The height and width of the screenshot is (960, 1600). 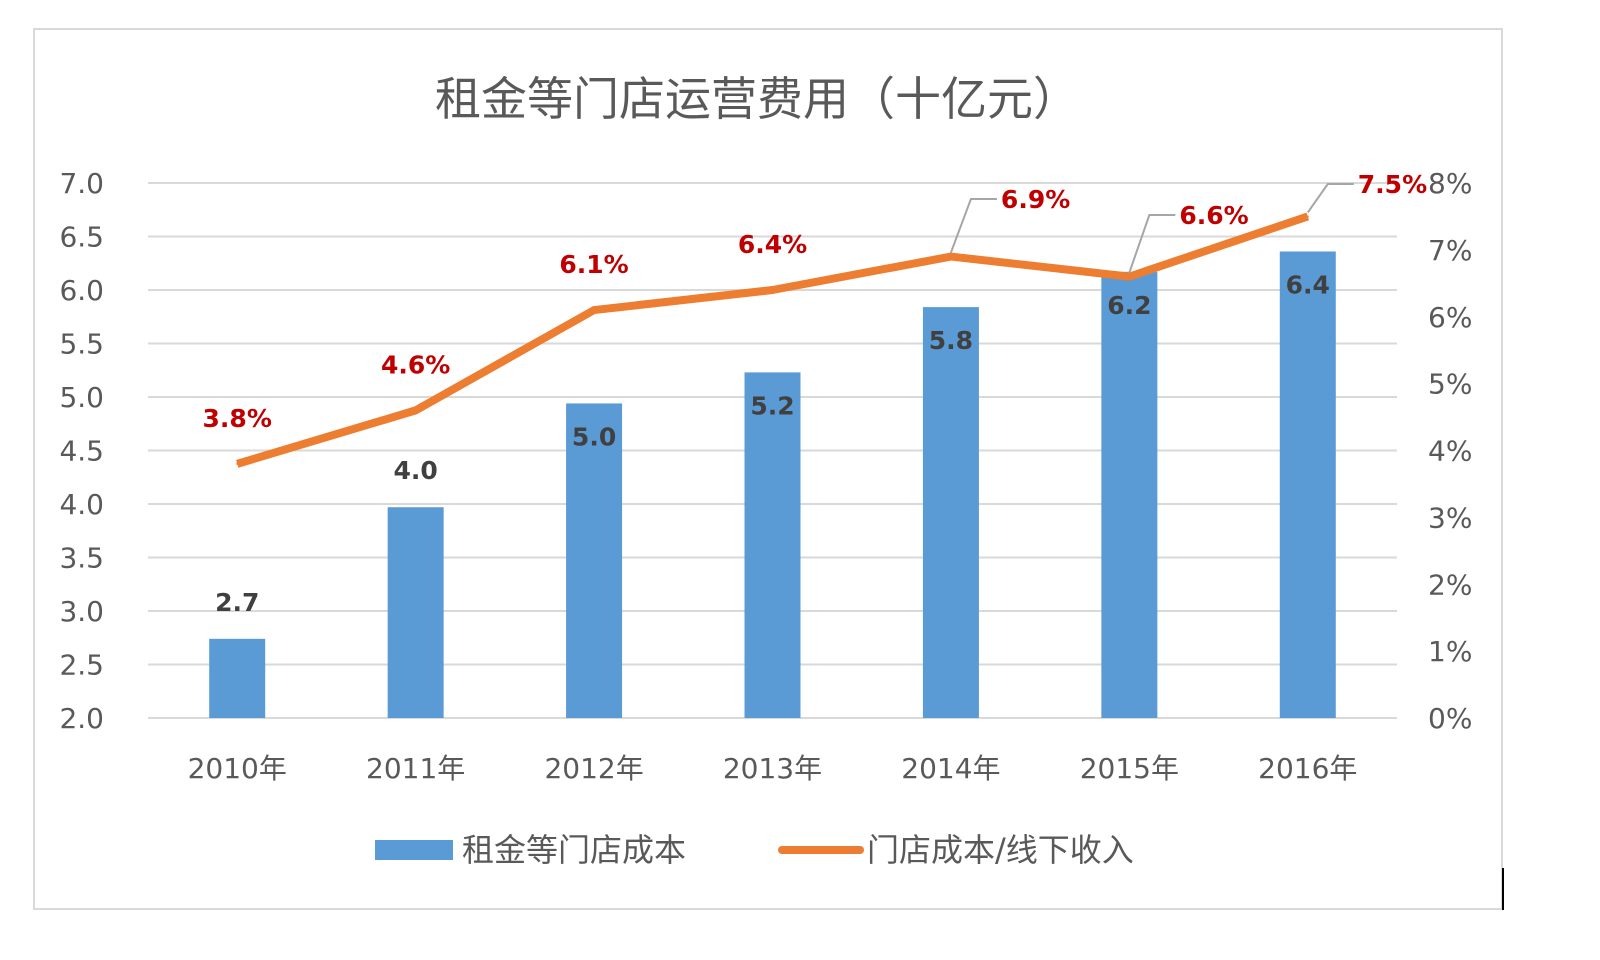 What do you see at coordinates (1035, 199) in the screenshot?
I see `line-data-label: 6.9%` at bounding box center [1035, 199].